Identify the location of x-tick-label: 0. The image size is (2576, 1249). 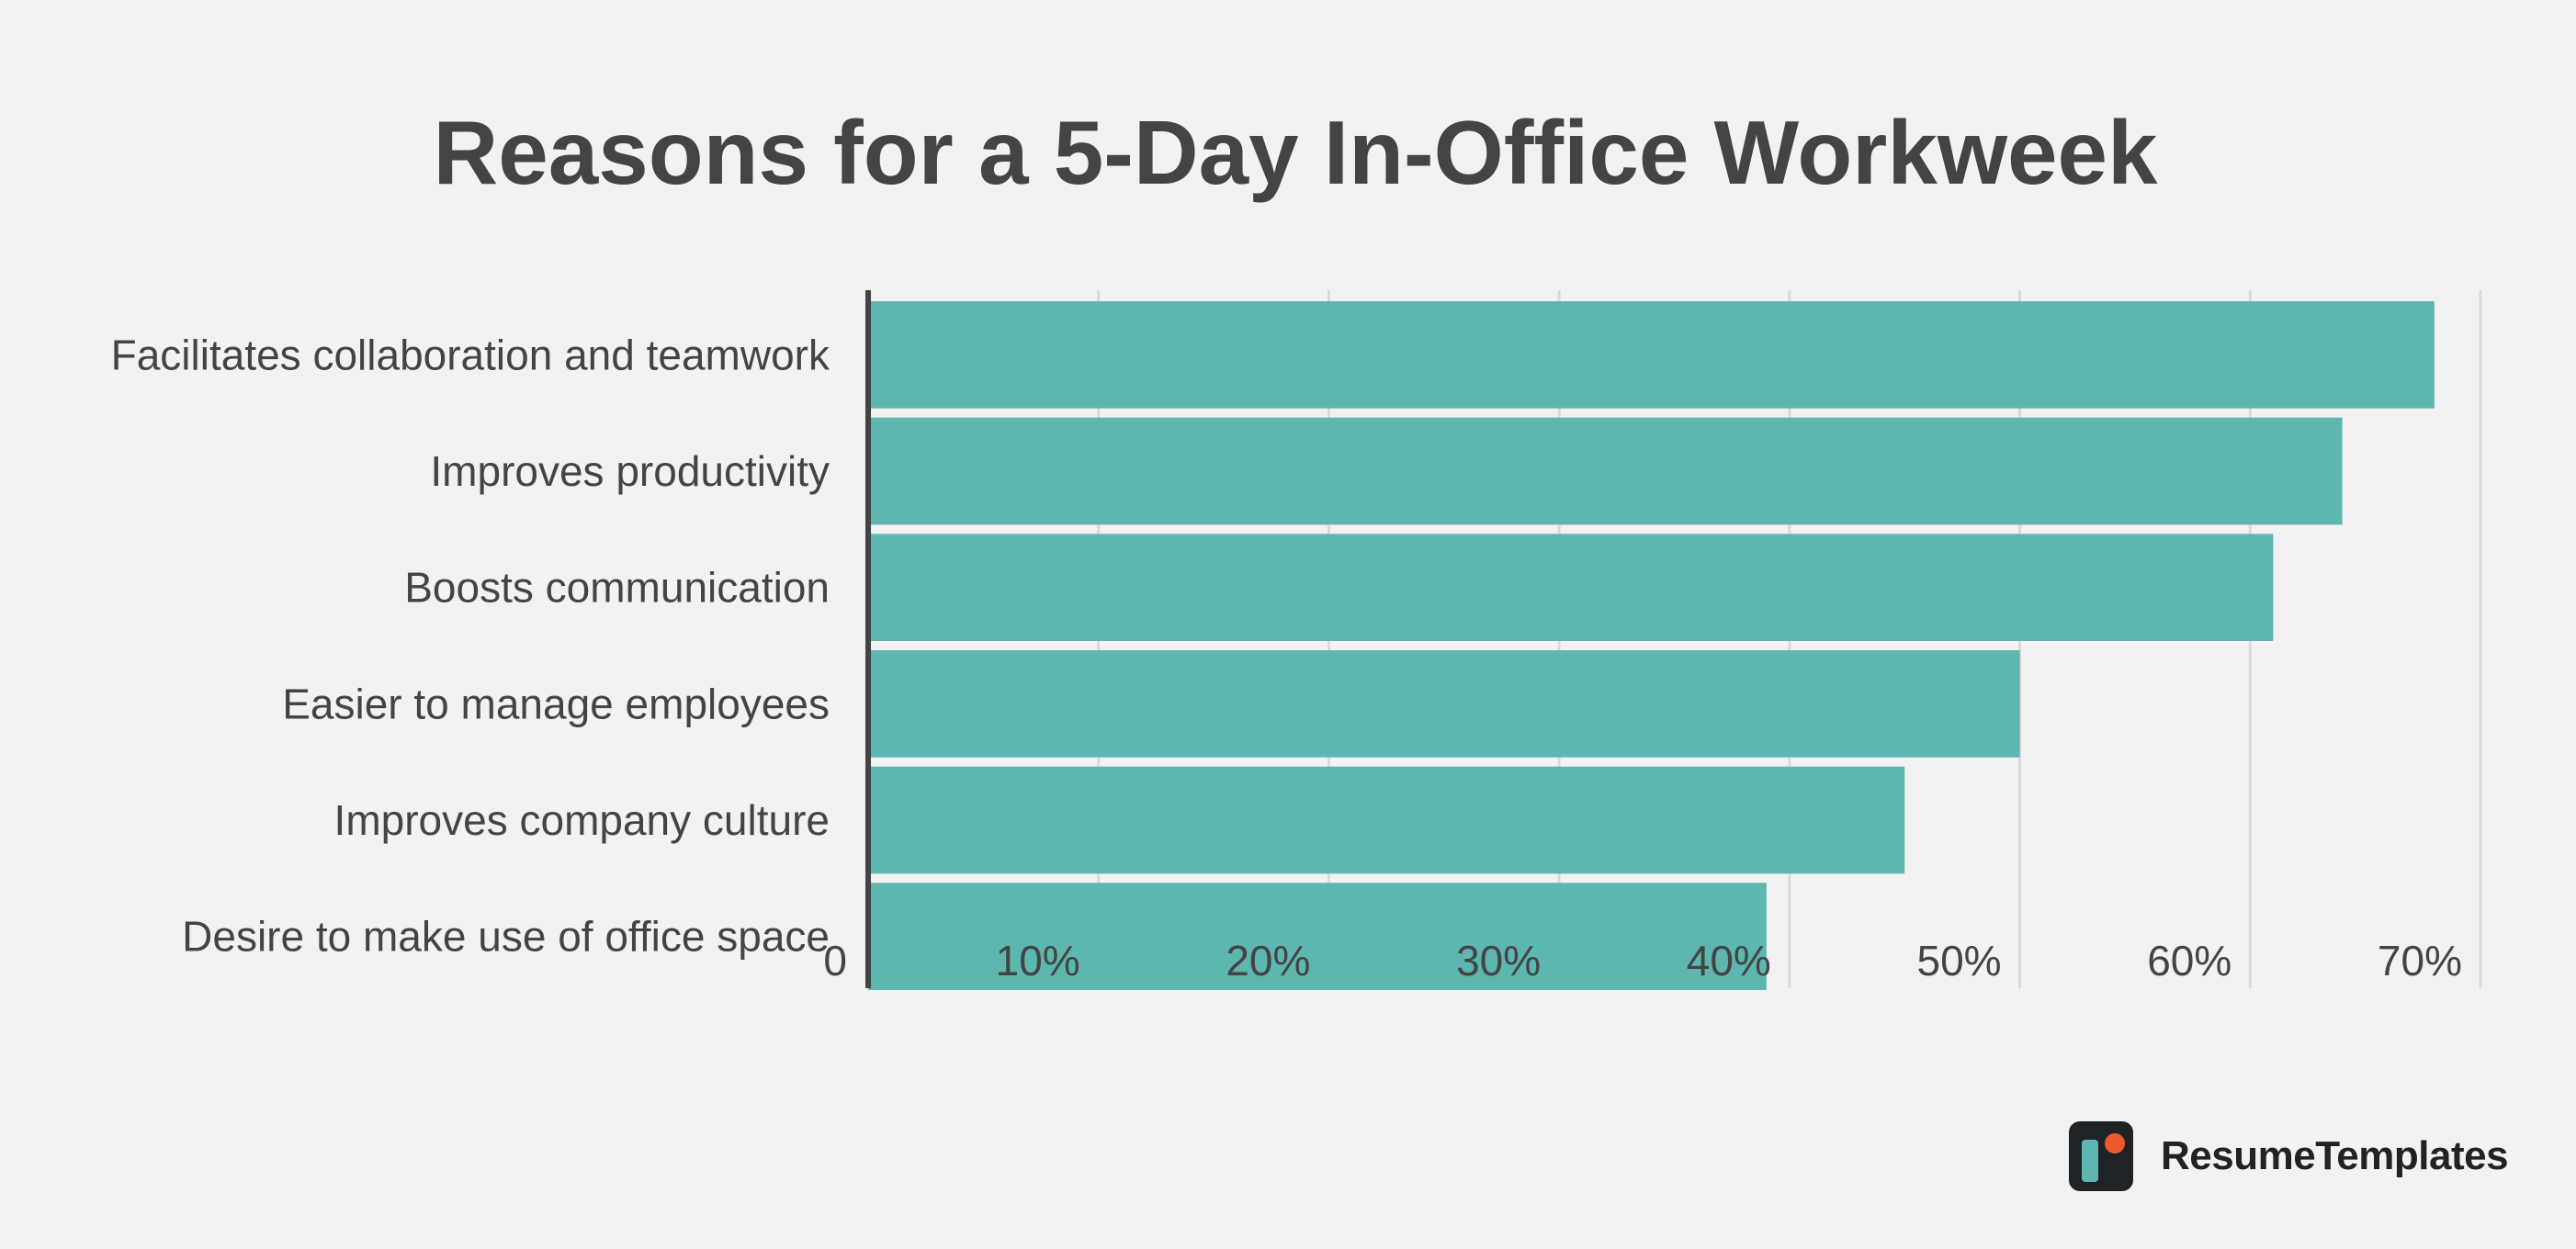
(835, 961).